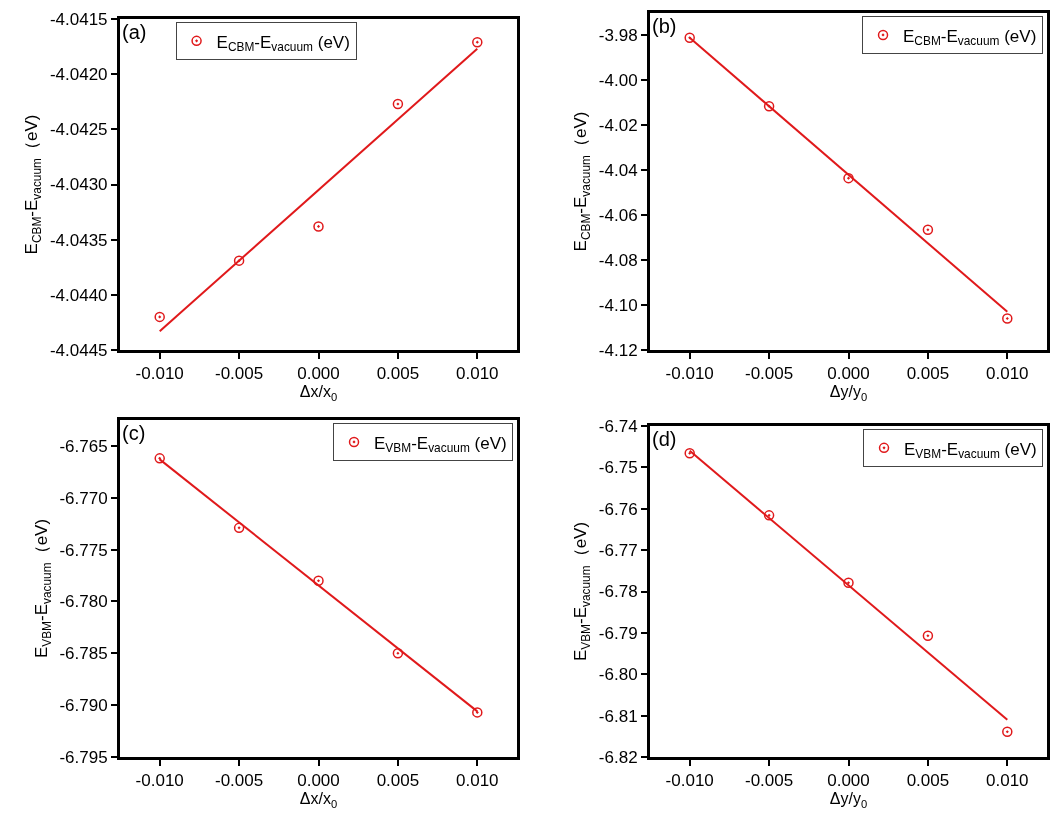  Describe the element at coordinates (78, 185) in the screenshot. I see `y-tick-label: -4.0430` at that location.